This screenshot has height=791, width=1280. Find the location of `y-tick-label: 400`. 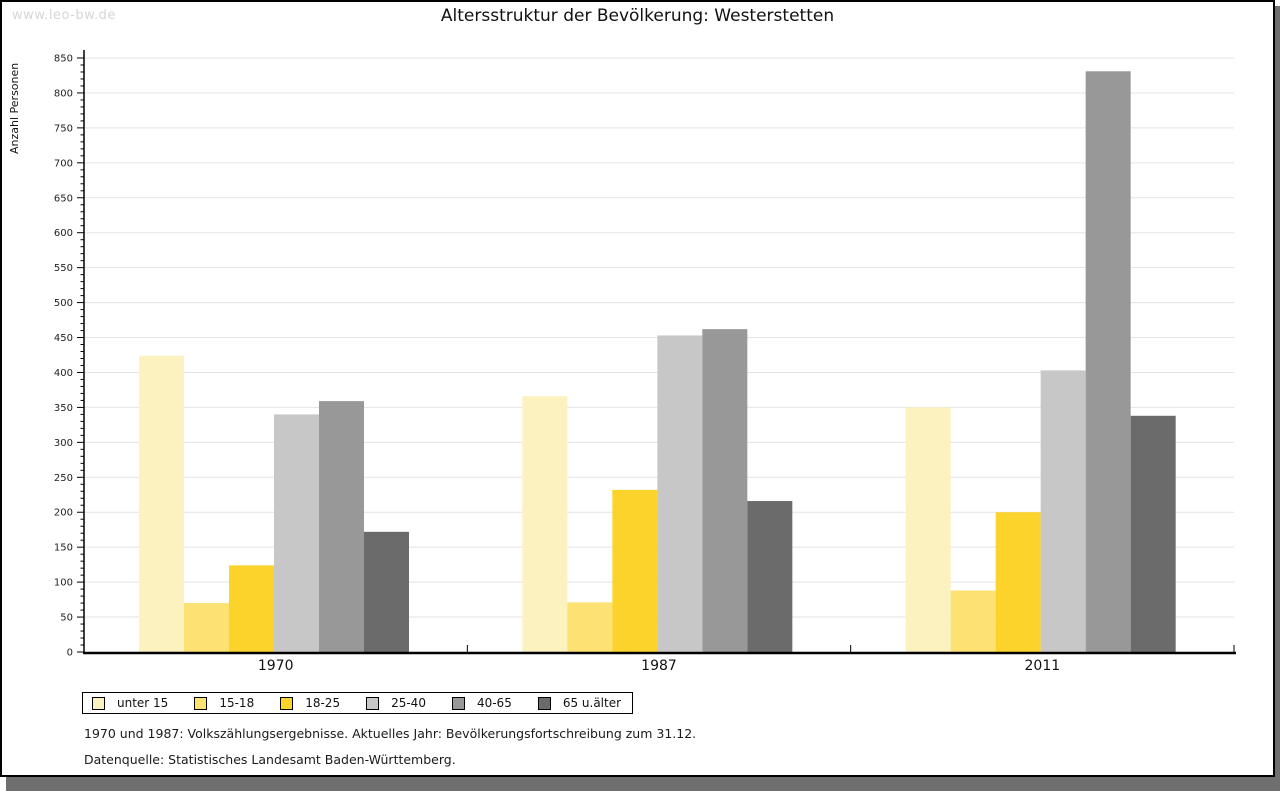

y-tick-label: 400 is located at coordinates (63, 373).